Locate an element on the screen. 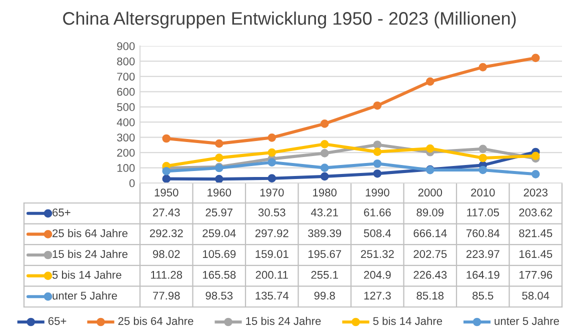  data-label: 61.66 is located at coordinates (377, 212).